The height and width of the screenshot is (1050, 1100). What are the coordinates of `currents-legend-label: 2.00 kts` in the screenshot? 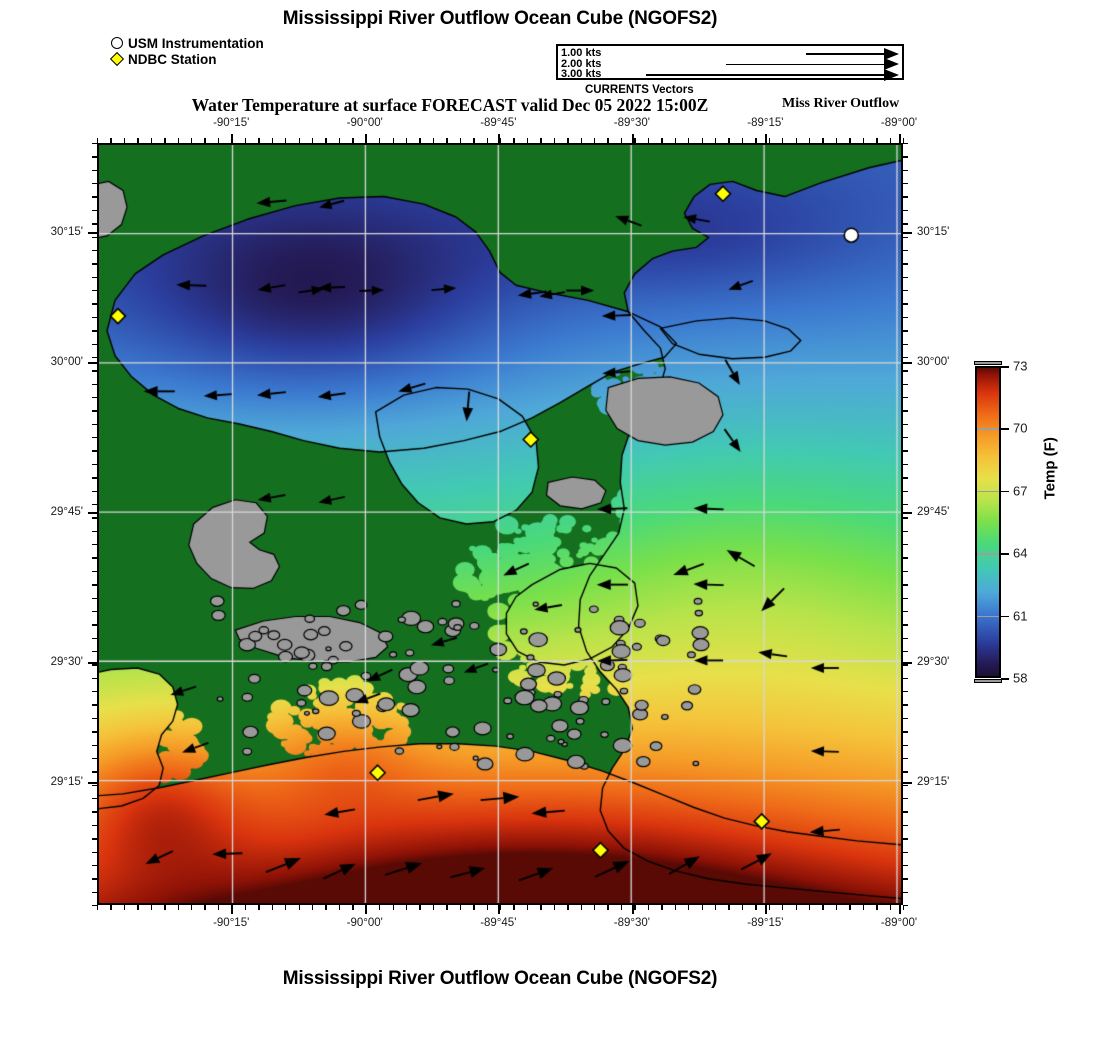 It's located at (581, 63).